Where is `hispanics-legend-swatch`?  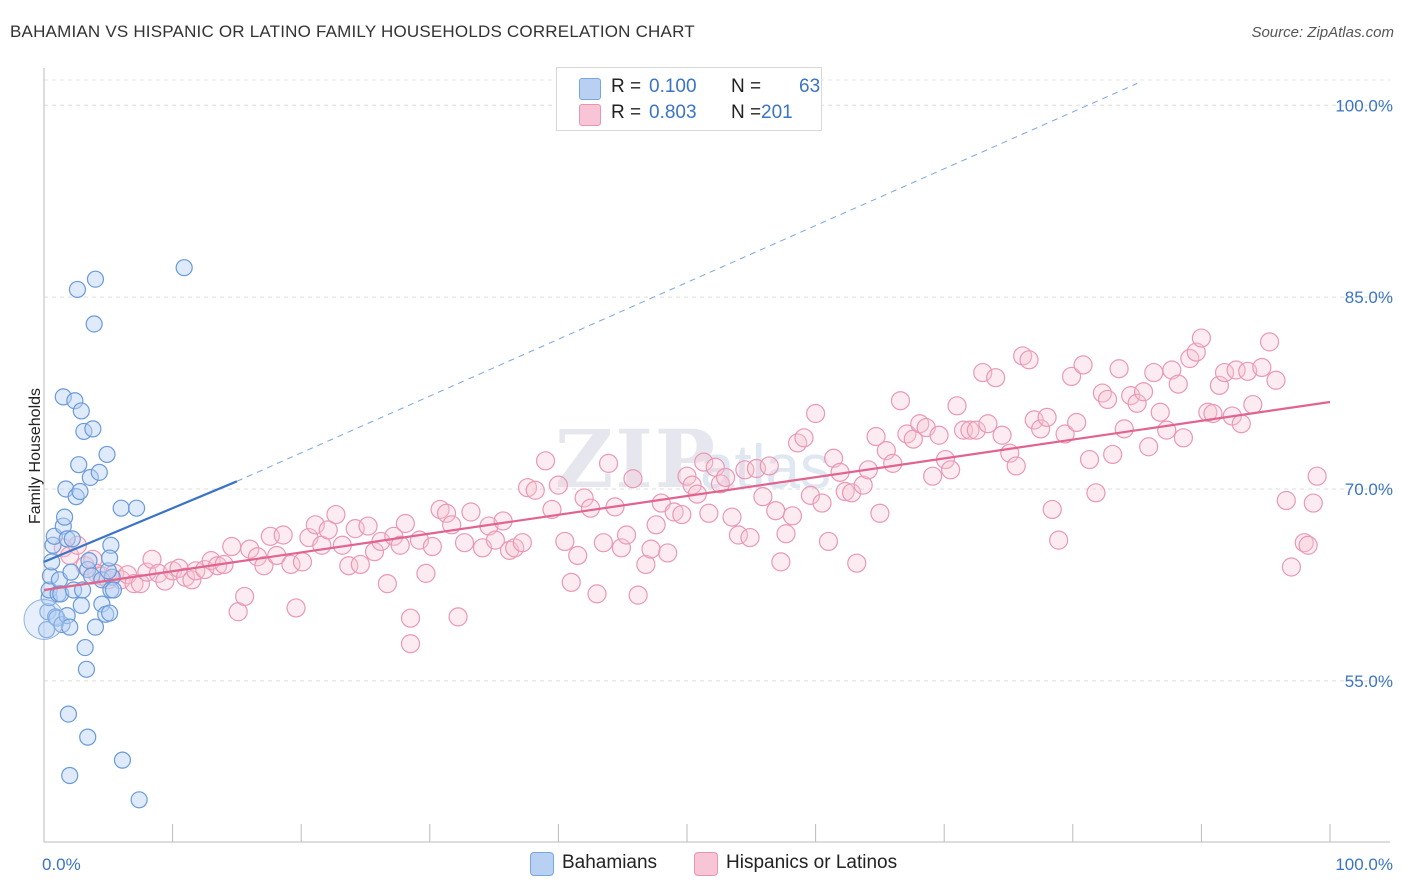 hispanics-legend-swatch is located at coordinates (706, 864).